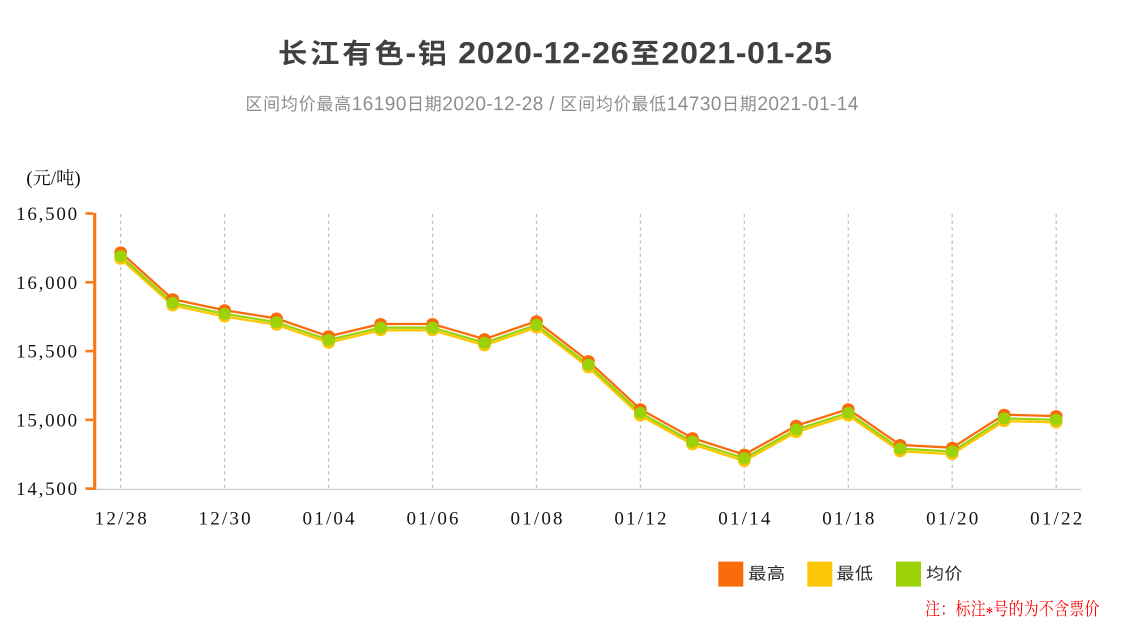  What do you see at coordinates (953, 519) in the screenshot?
I see `svg-text: 01/20` at bounding box center [953, 519].